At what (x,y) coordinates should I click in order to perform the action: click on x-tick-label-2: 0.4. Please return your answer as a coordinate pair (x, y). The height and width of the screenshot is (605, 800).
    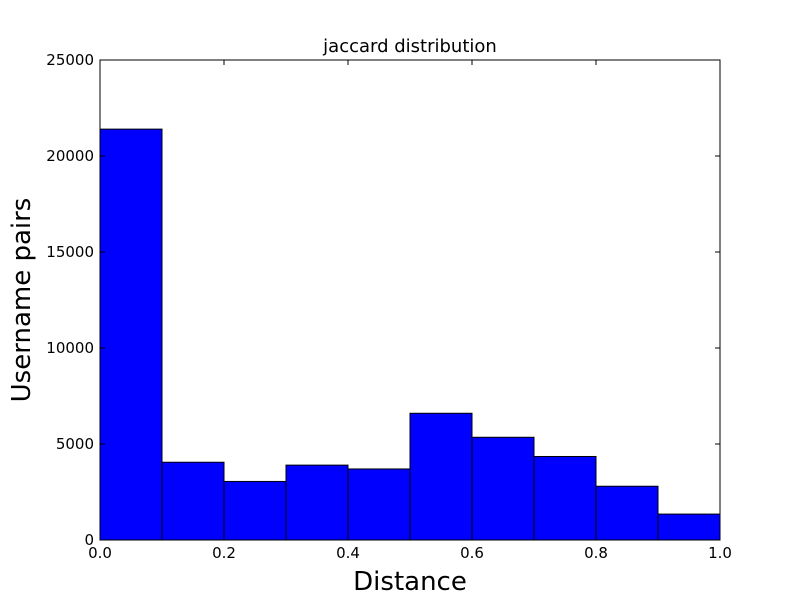
    Looking at the image, I should click on (348, 553).